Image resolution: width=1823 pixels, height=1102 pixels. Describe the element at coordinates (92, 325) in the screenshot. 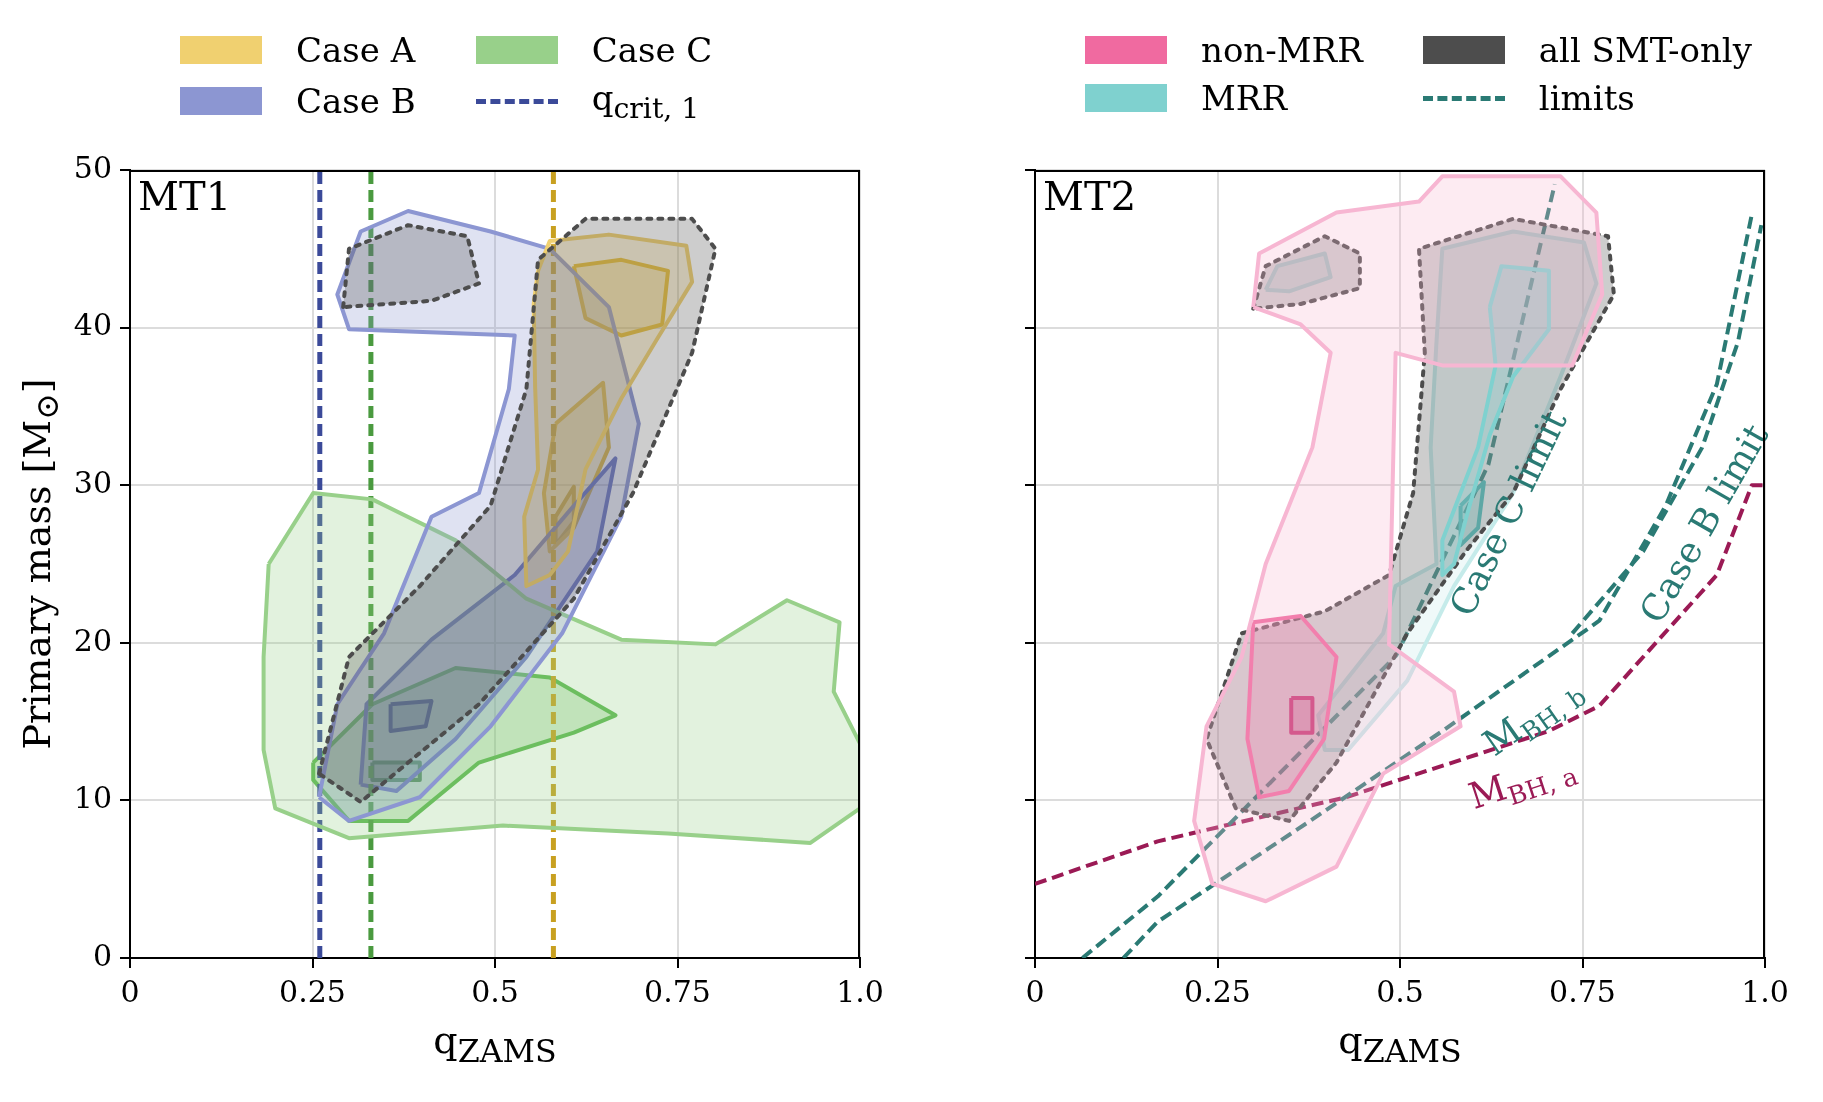

I see `y-tick-label: 40` at that location.